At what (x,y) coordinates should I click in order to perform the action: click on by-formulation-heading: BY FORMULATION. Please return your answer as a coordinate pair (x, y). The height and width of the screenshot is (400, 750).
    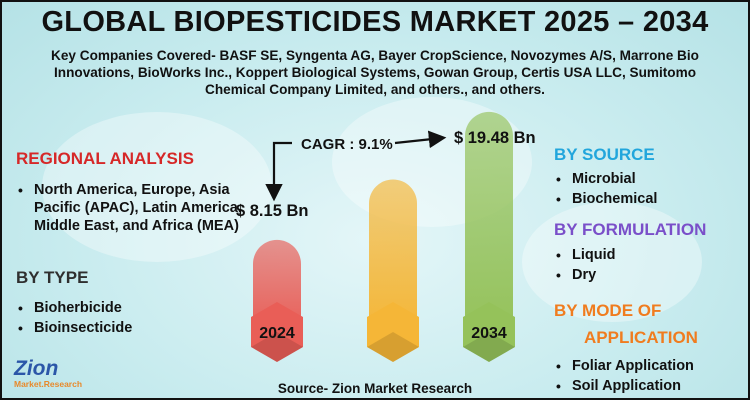
    Looking at the image, I should click on (630, 229).